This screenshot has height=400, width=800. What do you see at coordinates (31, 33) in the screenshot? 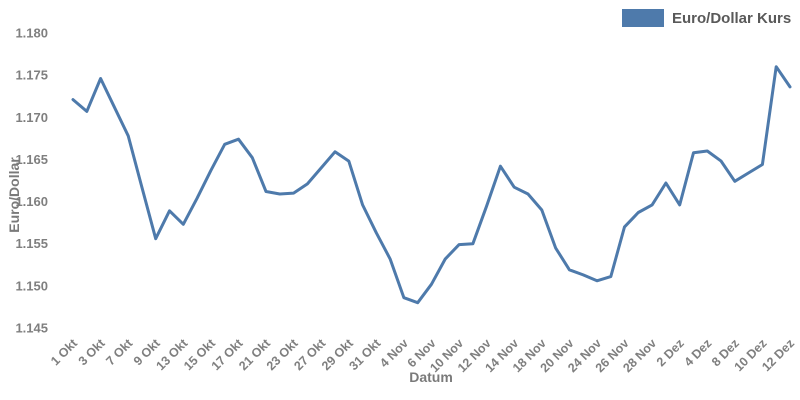
I see `y-tick-label: 1.180` at bounding box center [31, 33].